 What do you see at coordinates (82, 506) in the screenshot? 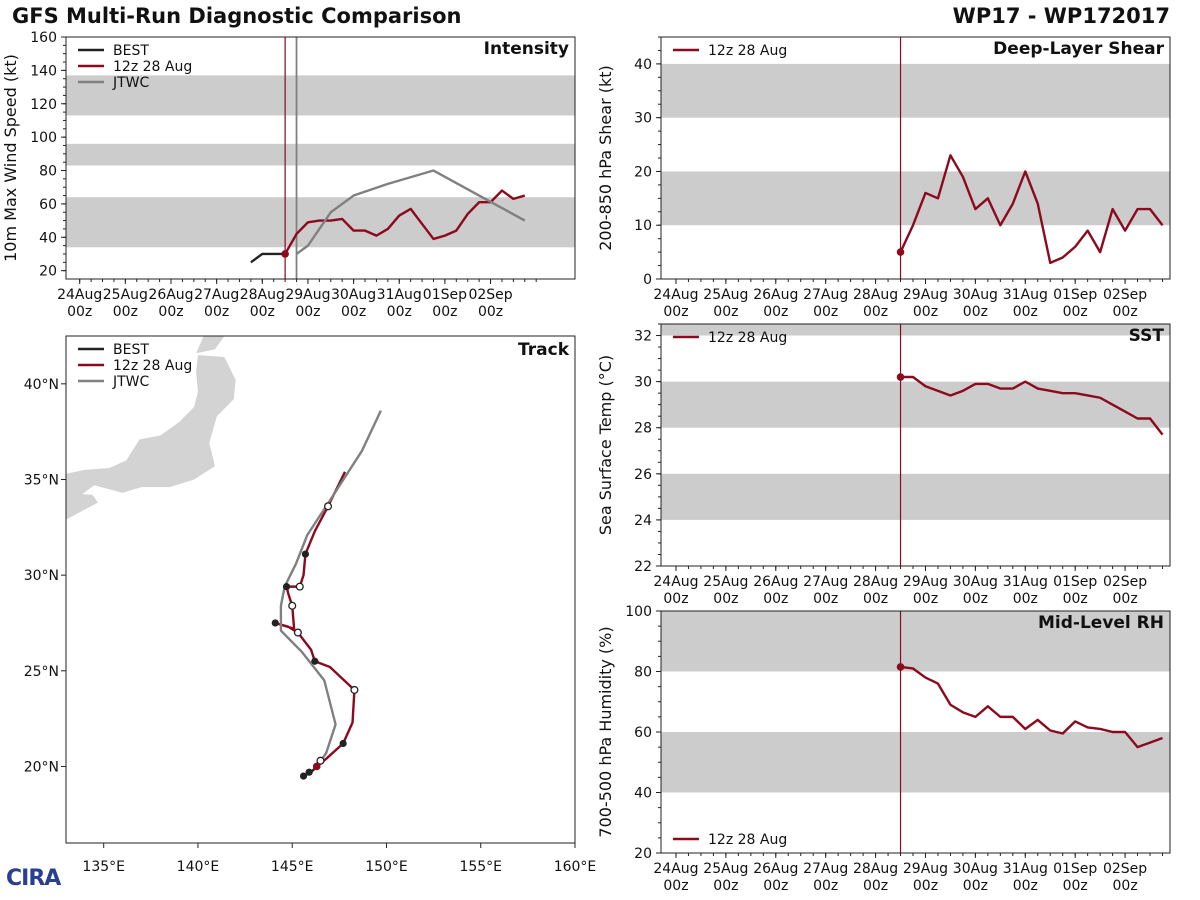
I see `shikoku-landmass` at bounding box center [82, 506].